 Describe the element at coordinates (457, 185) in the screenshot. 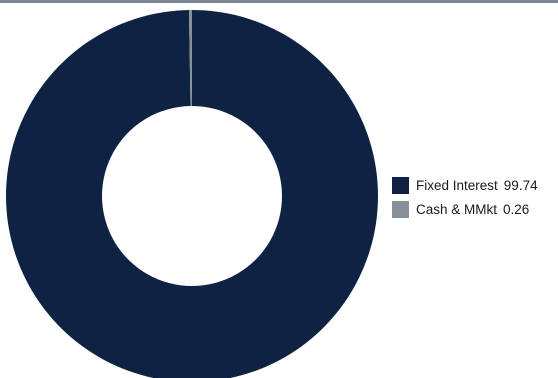

I see `legend-label-fixed-interest: Fixed Interest` at that location.